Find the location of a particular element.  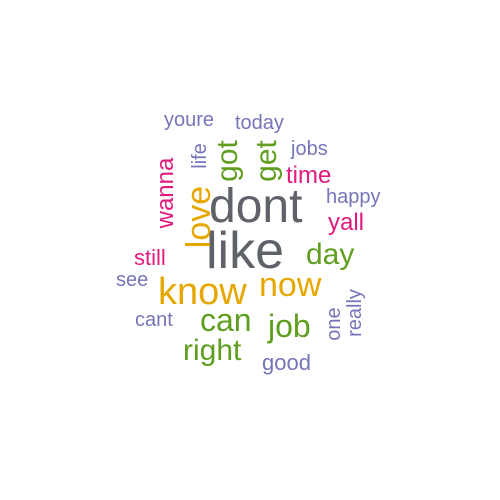

word-good: good is located at coordinates (286, 362).